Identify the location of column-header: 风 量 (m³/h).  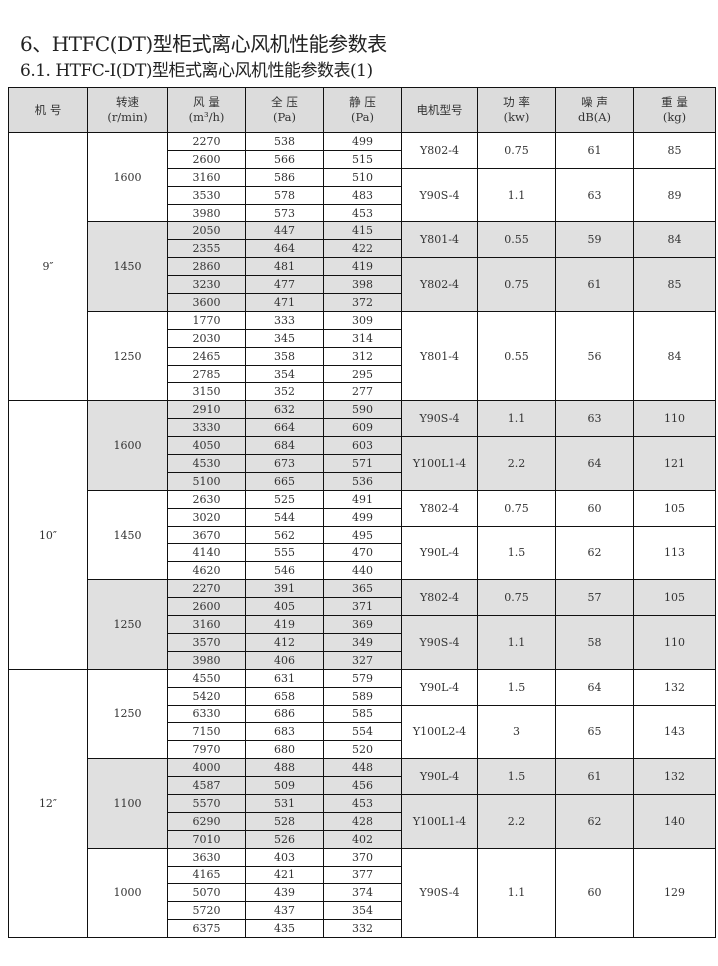
(206, 110).